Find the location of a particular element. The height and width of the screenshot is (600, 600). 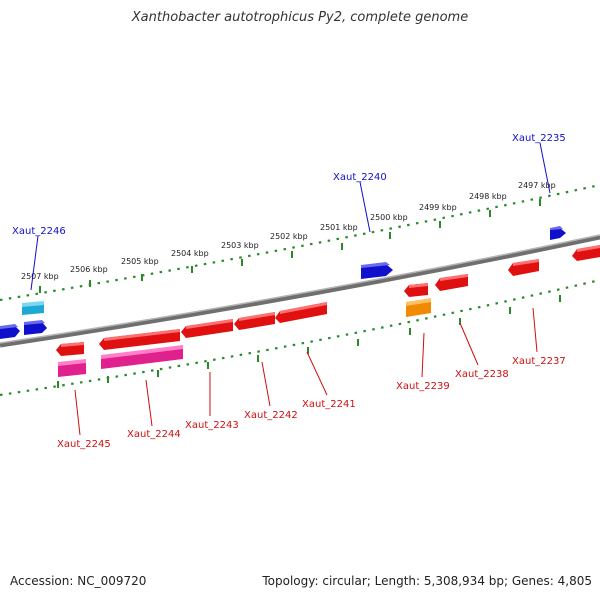

scale-label-2503: 2503 kbp is located at coordinates (240, 245).